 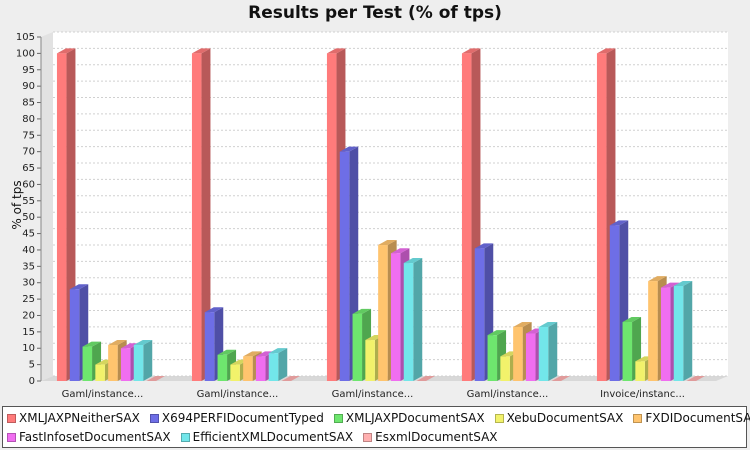 I want to click on legend-label: FastInfosetDocumentSAX, so click(x=95, y=437).